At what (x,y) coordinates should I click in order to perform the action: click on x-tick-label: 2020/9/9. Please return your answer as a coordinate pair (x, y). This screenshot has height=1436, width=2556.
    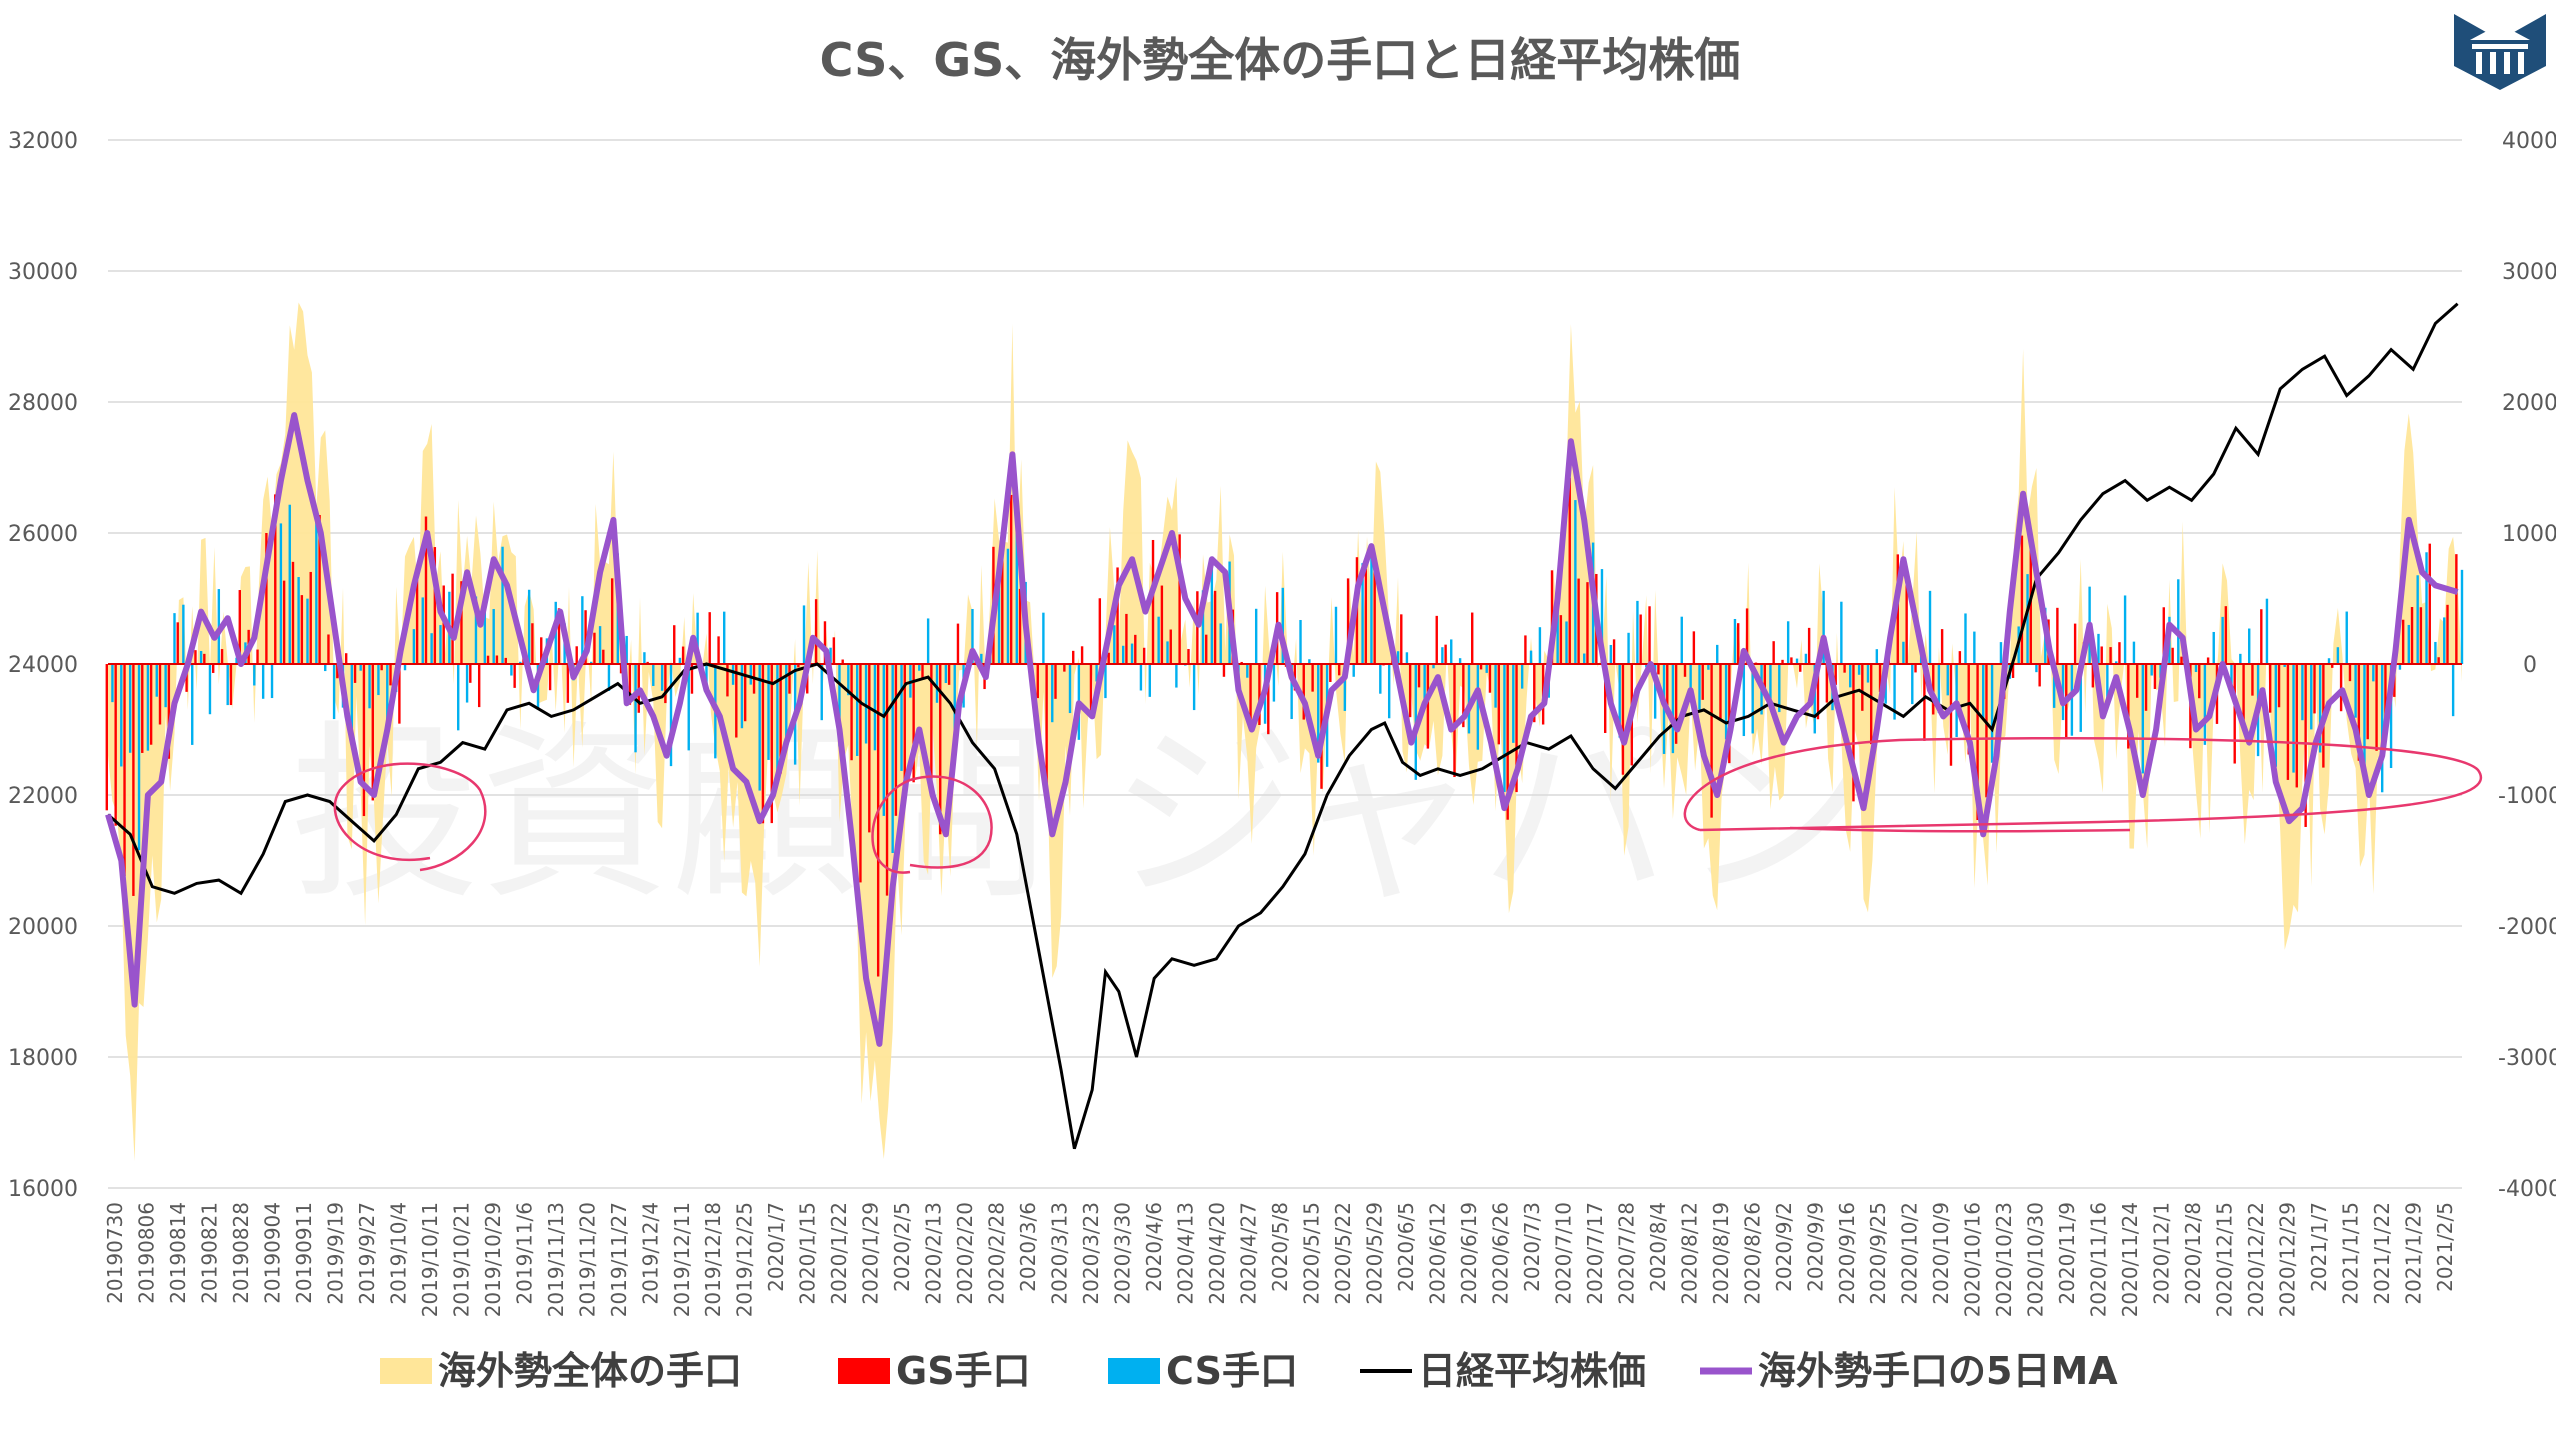
    Looking at the image, I should click on (1815, 1247).